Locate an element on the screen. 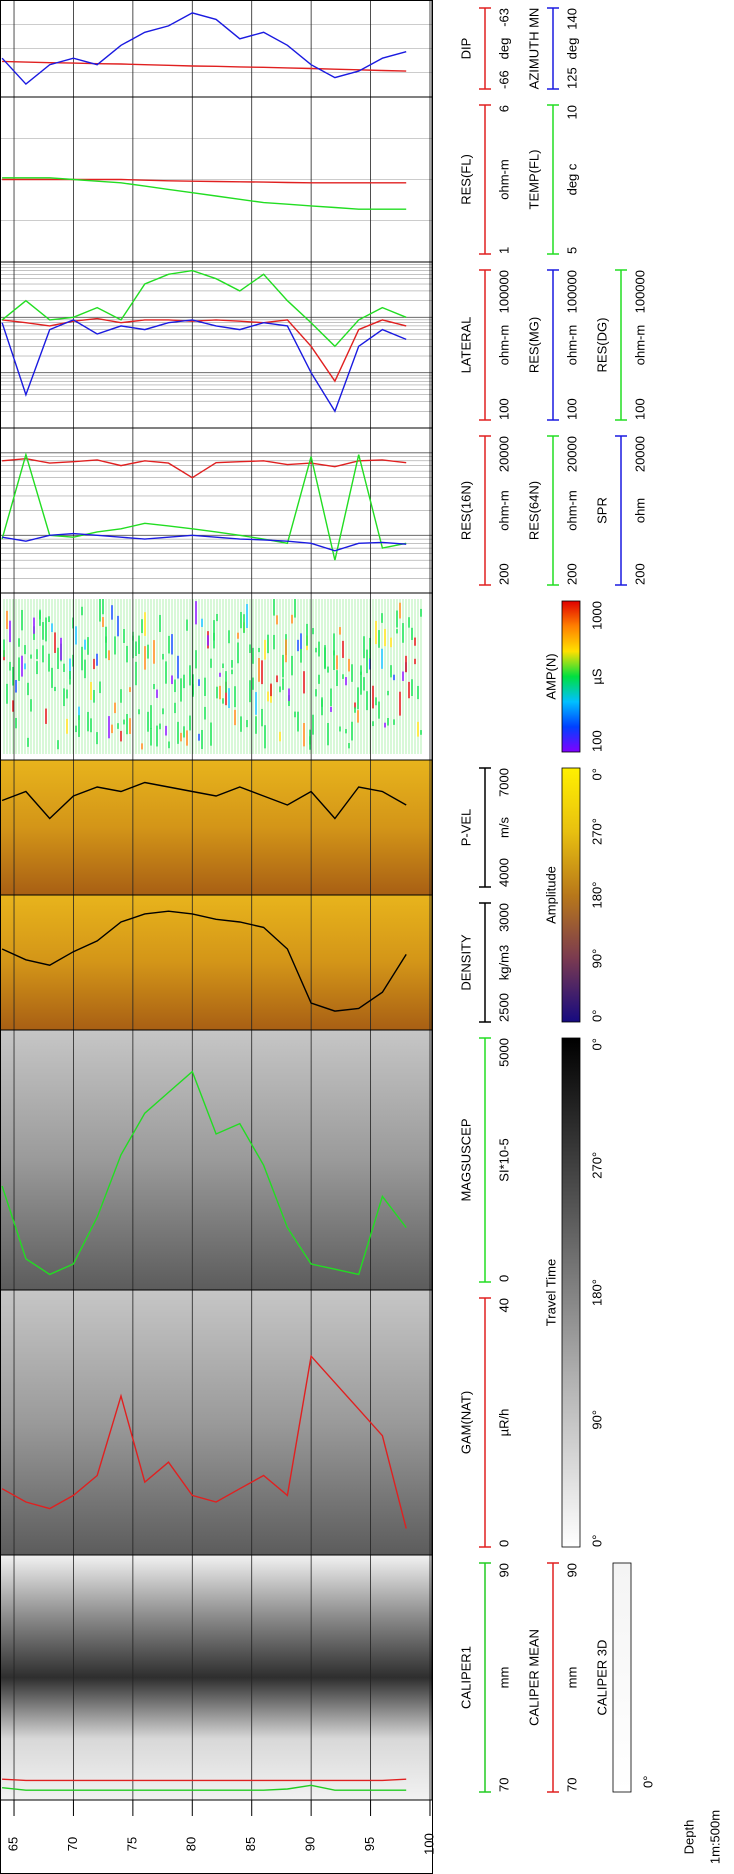 The width and height of the screenshot is (734, 1874). curve-name: RES(DG) is located at coordinates (601, 345).